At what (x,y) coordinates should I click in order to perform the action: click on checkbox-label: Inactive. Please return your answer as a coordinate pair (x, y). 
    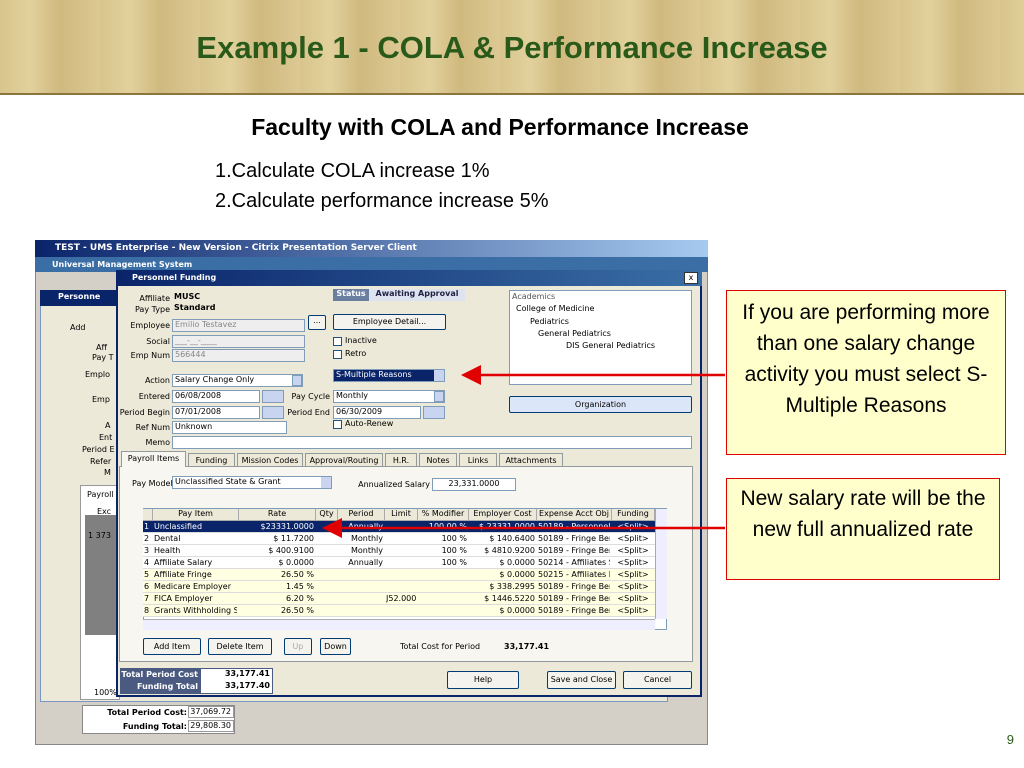
    Looking at the image, I should click on (361, 340).